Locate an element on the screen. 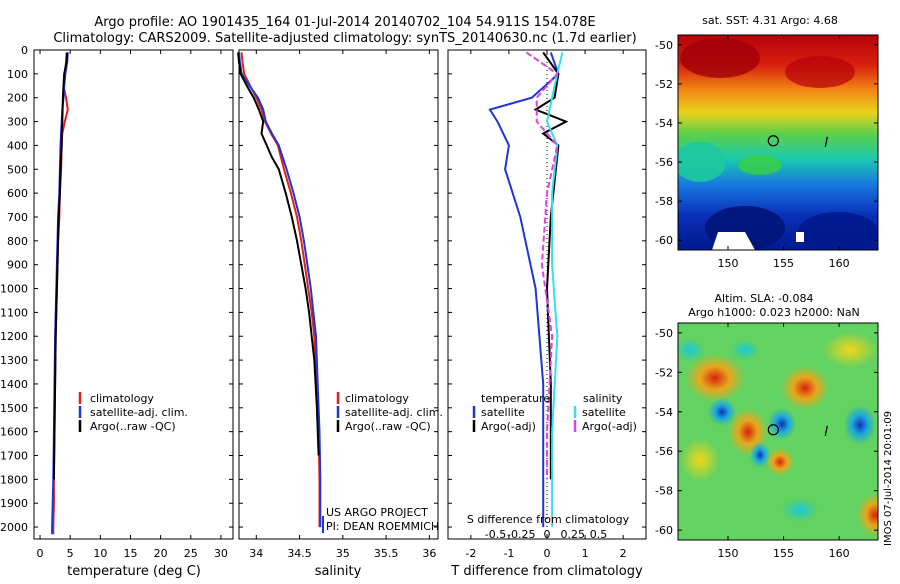  difference-xtick-label: 0 is located at coordinates (547, 553).